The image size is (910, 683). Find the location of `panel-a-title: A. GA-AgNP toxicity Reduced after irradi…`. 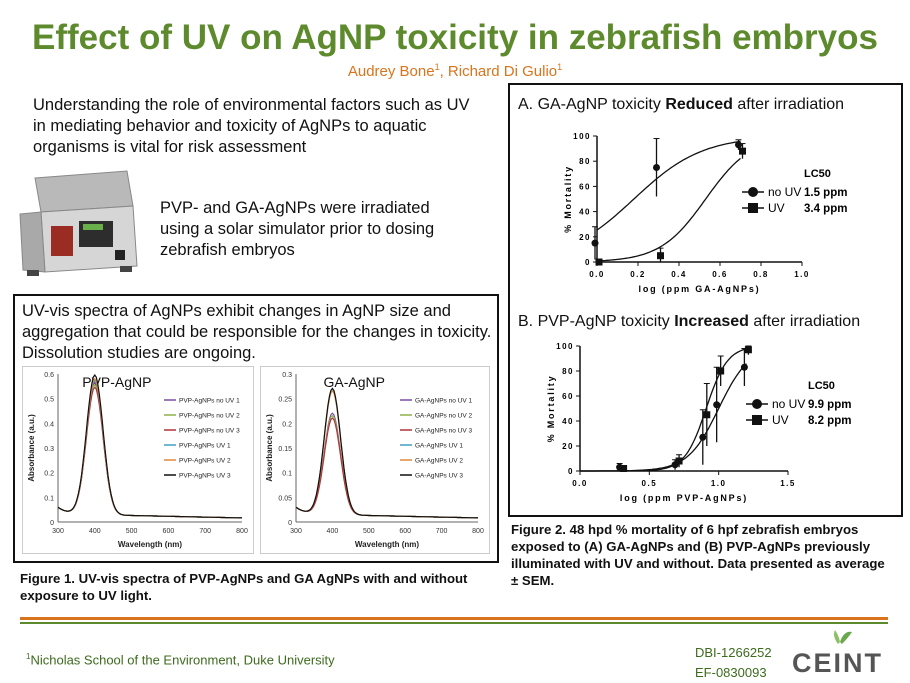

panel-a-title: A. GA-AgNP toxicity Reduced after irradi… is located at coordinates (681, 105).